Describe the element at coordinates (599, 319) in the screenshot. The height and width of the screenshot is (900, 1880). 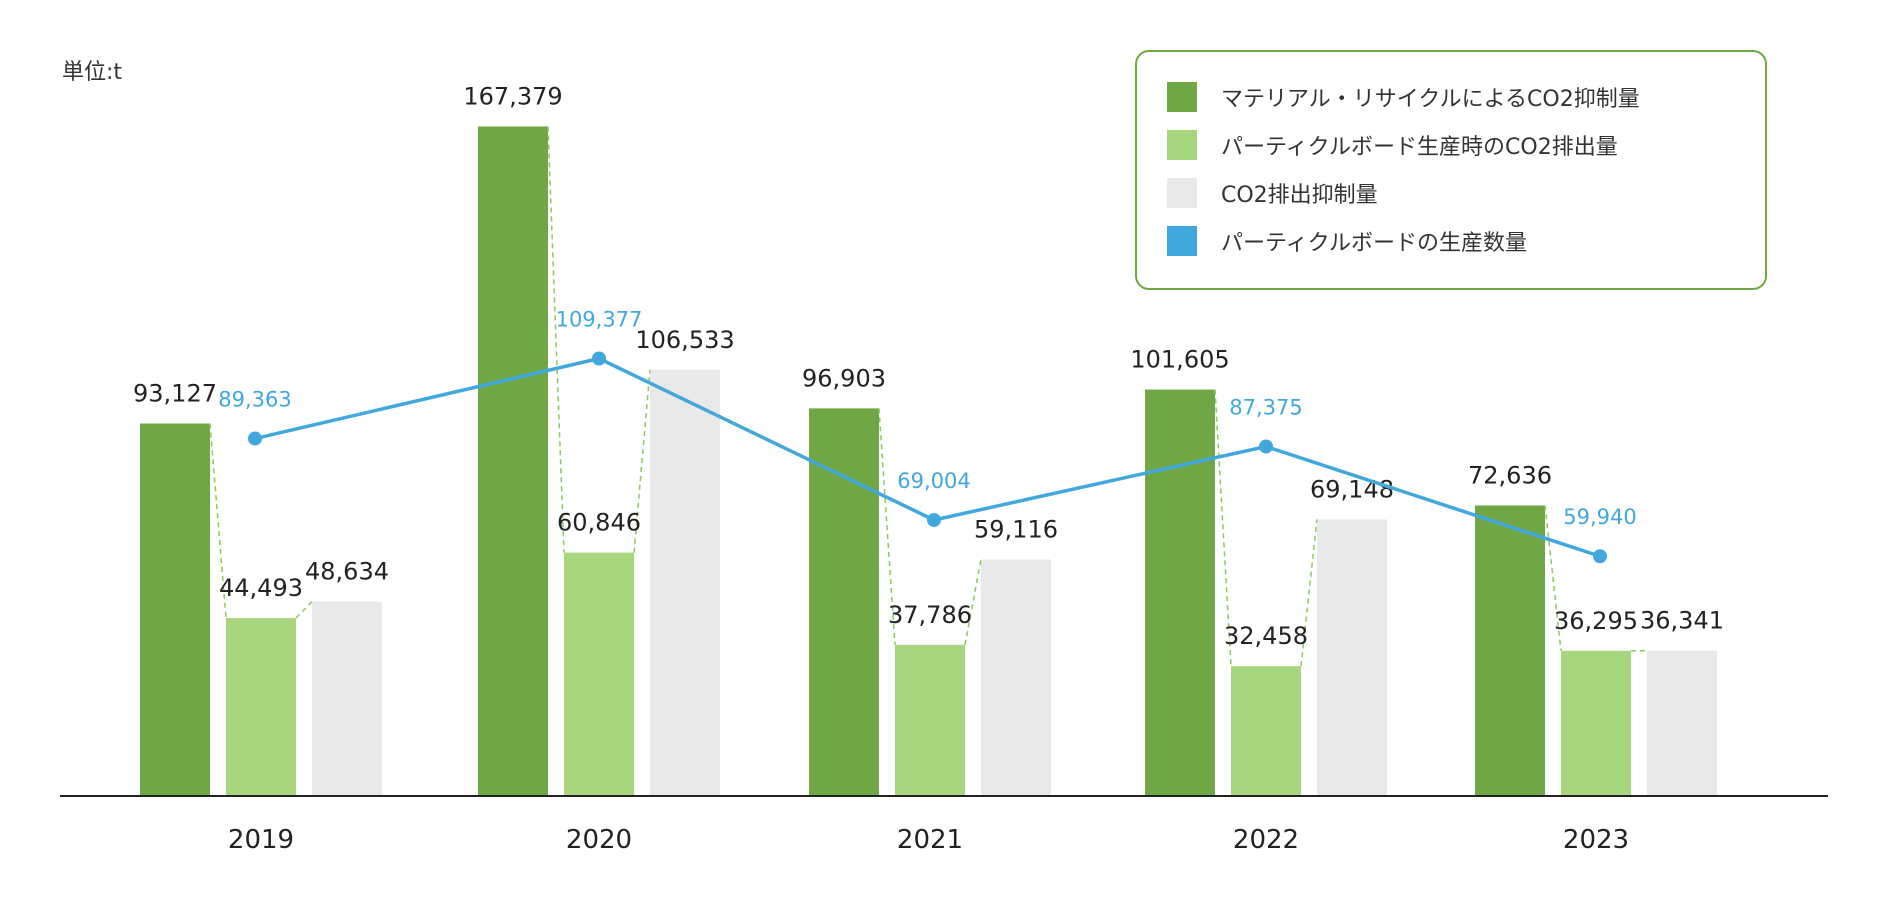
I see `production-label-2020: 109,377` at that location.